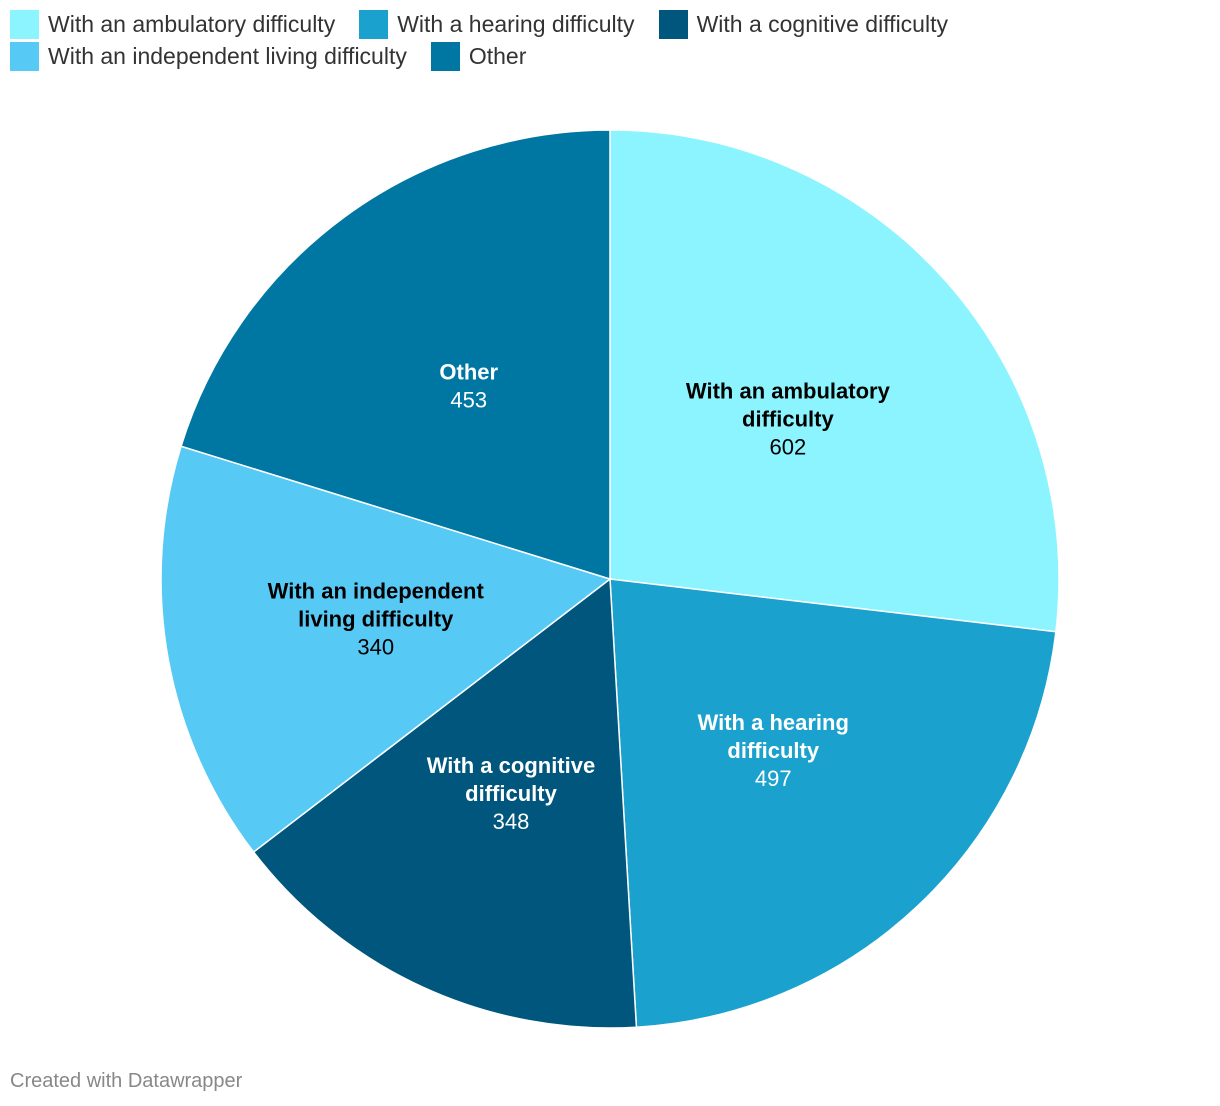  What do you see at coordinates (822, 23) in the screenshot?
I see `legend-label: With a cognitive difficulty` at bounding box center [822, 23].